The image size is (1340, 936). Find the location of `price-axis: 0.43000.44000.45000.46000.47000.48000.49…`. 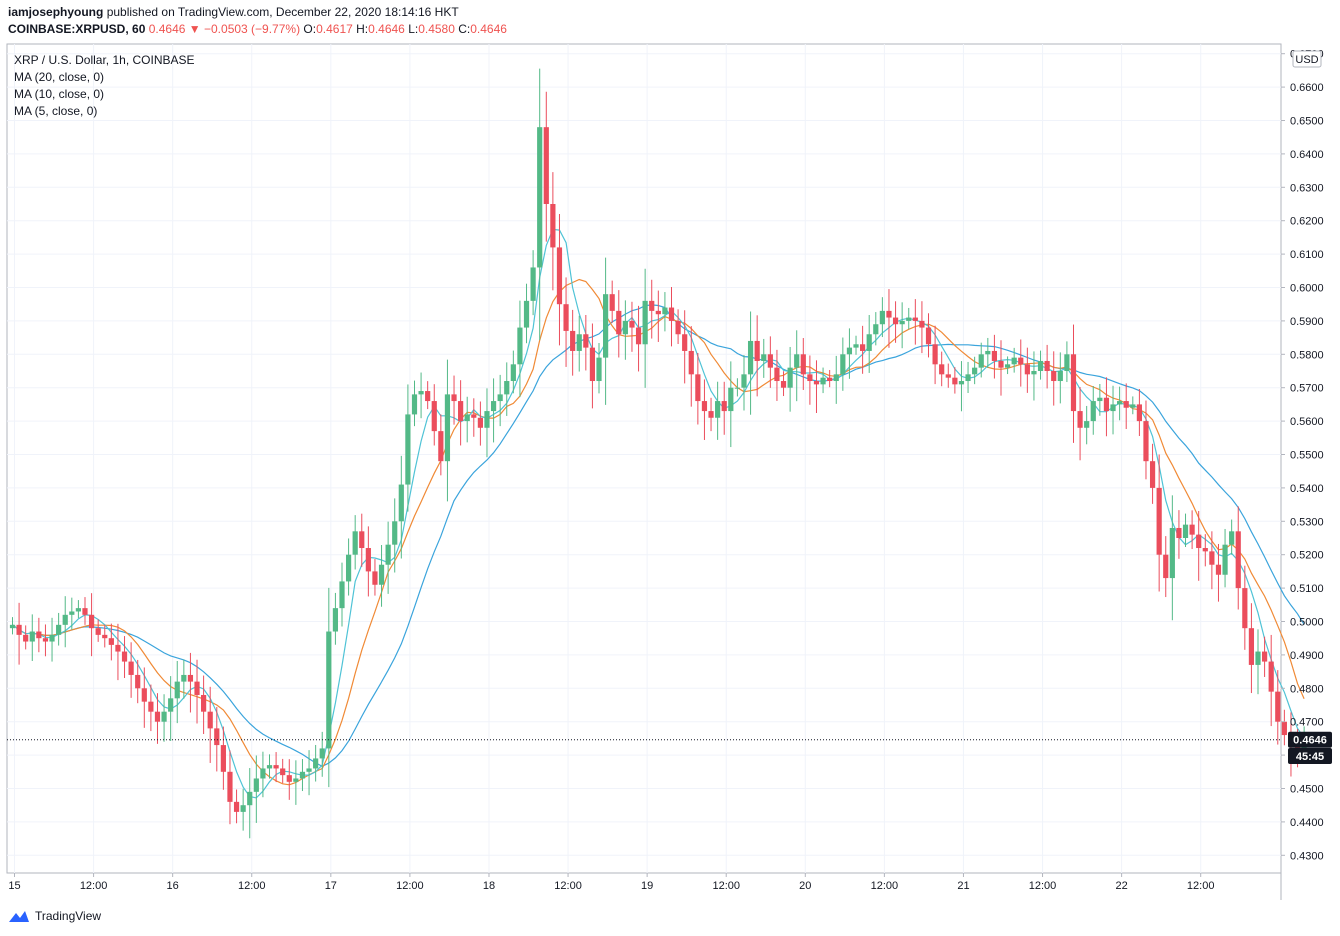

price-axis: 0.43000.44000.45000.46000.47000.48000.49… is located at coordinates (1302, 456).